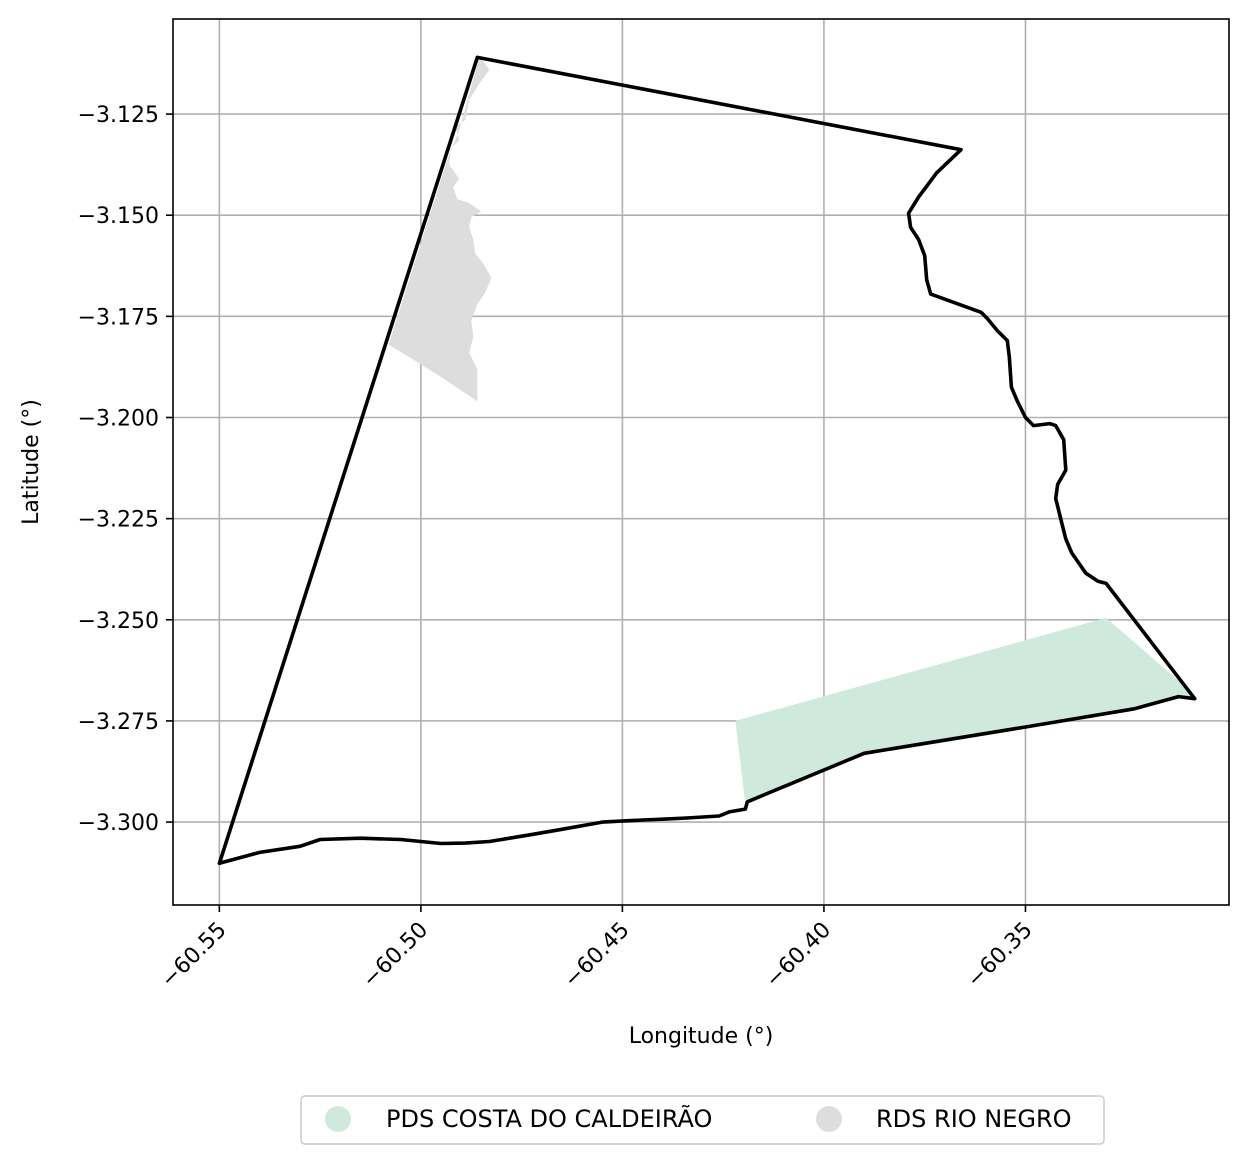 The width and height of the screenshot is (1249, 1163). What do you see at coordinates (440, 229) in the screenshot?
I see `rds-rio-negro-area` at bounding box center [440, 229].